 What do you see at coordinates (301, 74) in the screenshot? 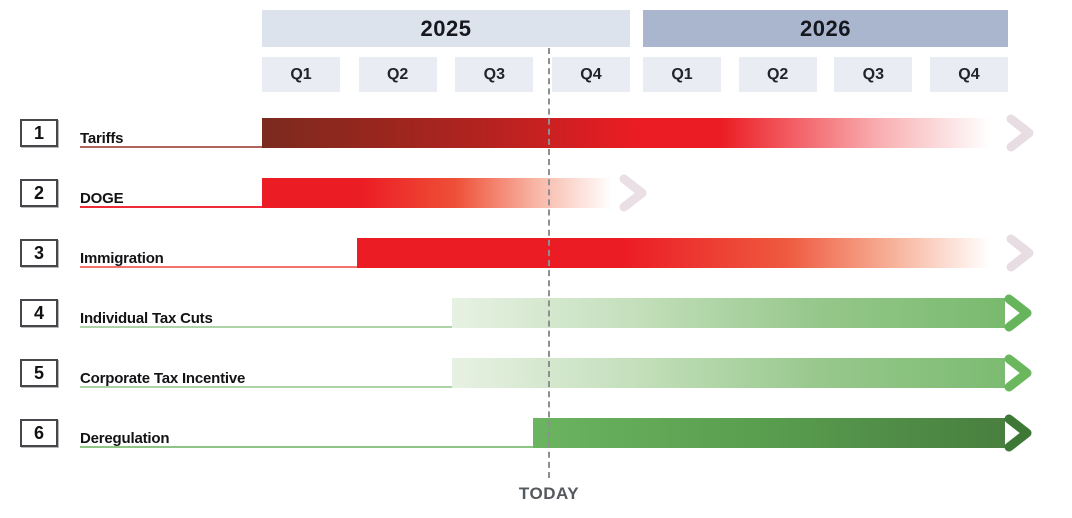
I see `quarter-cell-2025-Q1: Q1` at bounding box center [301, 74].